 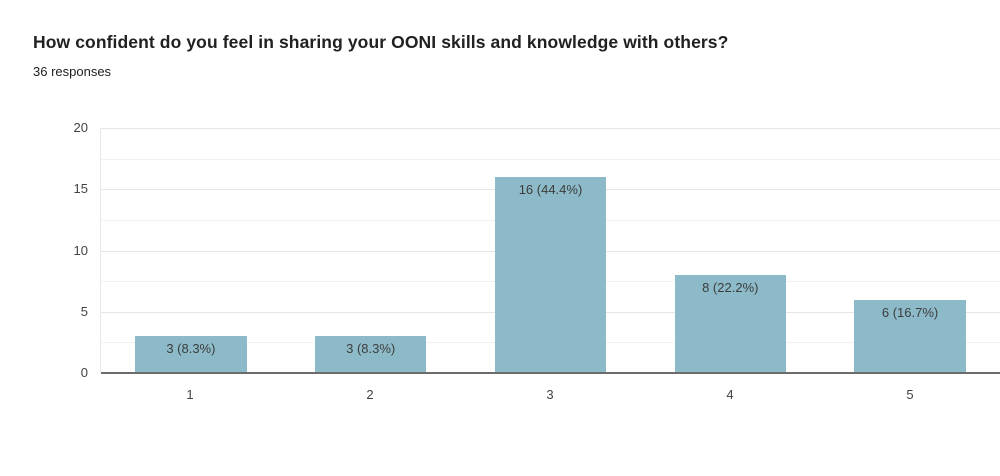 I want to click on y-axis-tick-label: 10, so click(x=80, y=250).